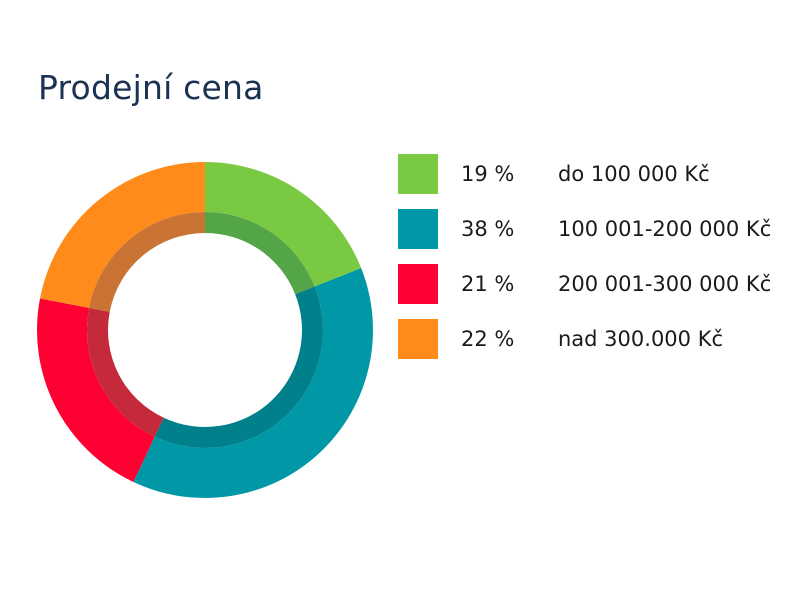 Image resolution: width=800 pixels, height=600 pixels. What do you see at coordinates (488, 339) in the screenshot?
I see `legend-percent: 22 %` at bounding box center [488, 339].